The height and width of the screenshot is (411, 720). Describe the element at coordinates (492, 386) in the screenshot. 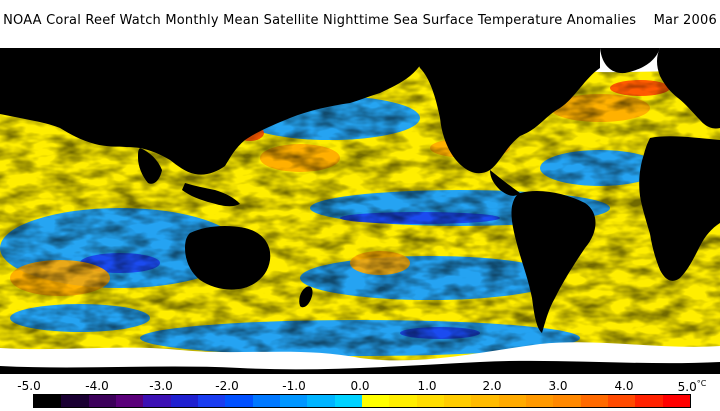

I see `tick-label: 2.0` at that location.